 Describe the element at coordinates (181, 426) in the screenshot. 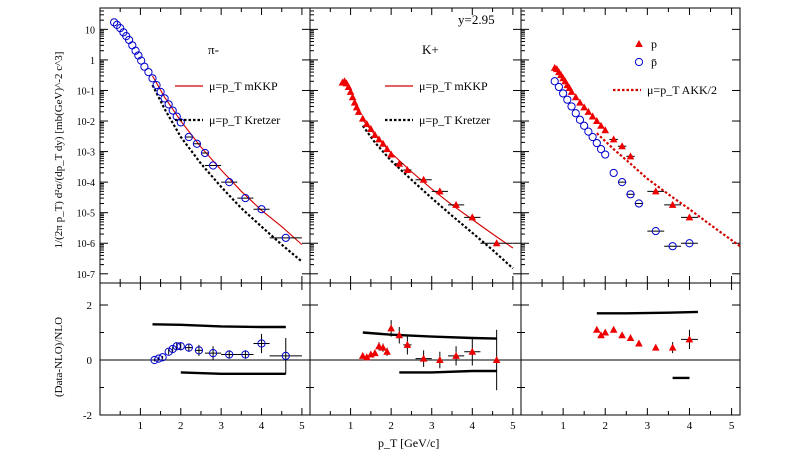

I see `bottom-left-x-tick-label: 2` at that location.